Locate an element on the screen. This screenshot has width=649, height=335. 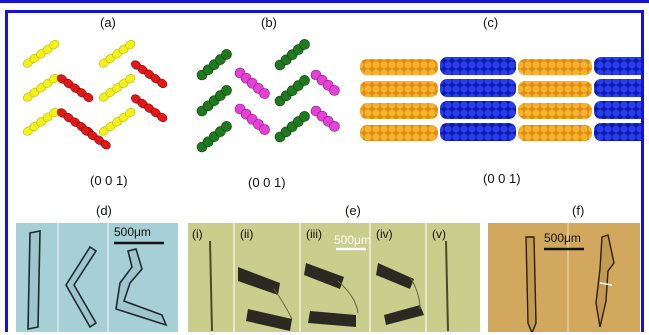
panel-e-sub-iii: (iii) is located at coordinates (314, 234).